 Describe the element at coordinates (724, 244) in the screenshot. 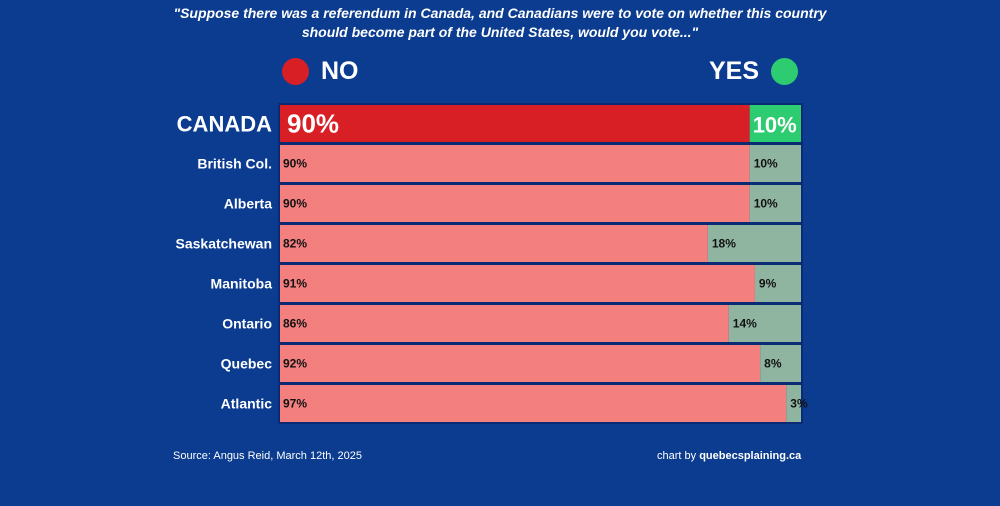

I see `data-label-yes: 18%` at that location.